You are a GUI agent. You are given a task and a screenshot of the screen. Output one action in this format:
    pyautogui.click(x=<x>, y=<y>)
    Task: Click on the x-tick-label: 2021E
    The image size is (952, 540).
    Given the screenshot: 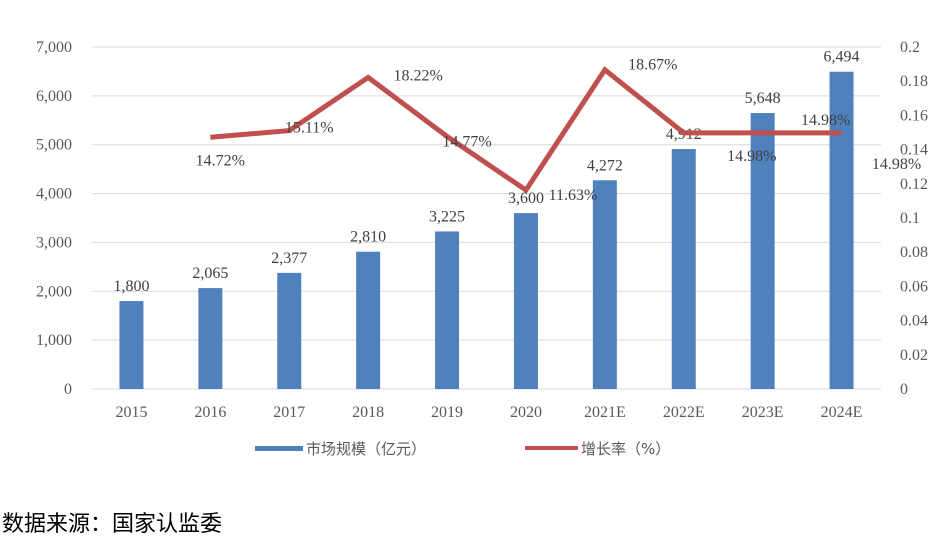 What is the action you would take?
    pyautogui.click(x=605, y=412)
    